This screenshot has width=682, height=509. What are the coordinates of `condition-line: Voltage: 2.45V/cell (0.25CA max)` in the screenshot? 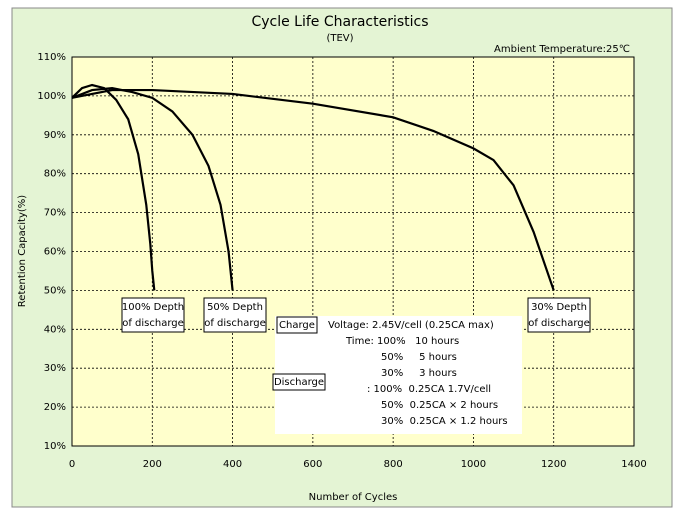 It's located at (411, 325).